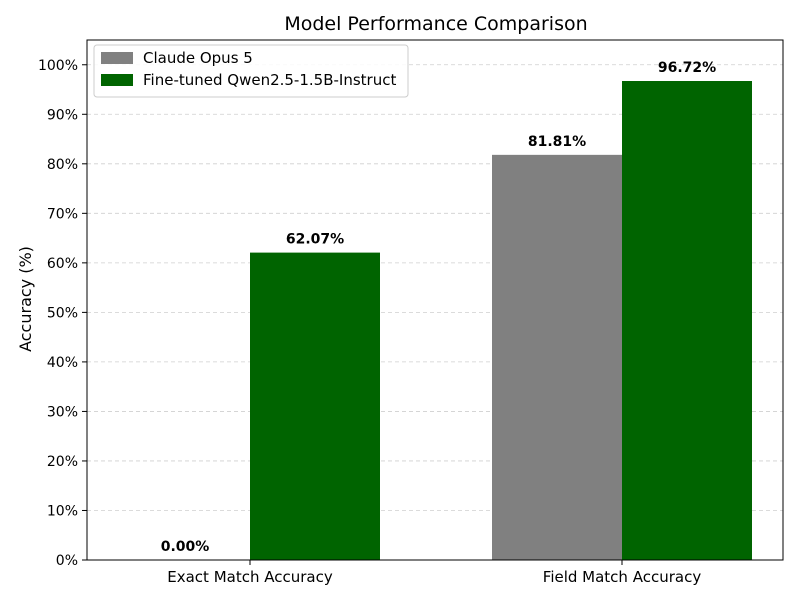 Image resolution: width=800 pixels, height=600 pixels. What do you see at coordinates (687, 68) in the screenshot?
I see `data-label: 96.72%` at bounding box center [687, 68].